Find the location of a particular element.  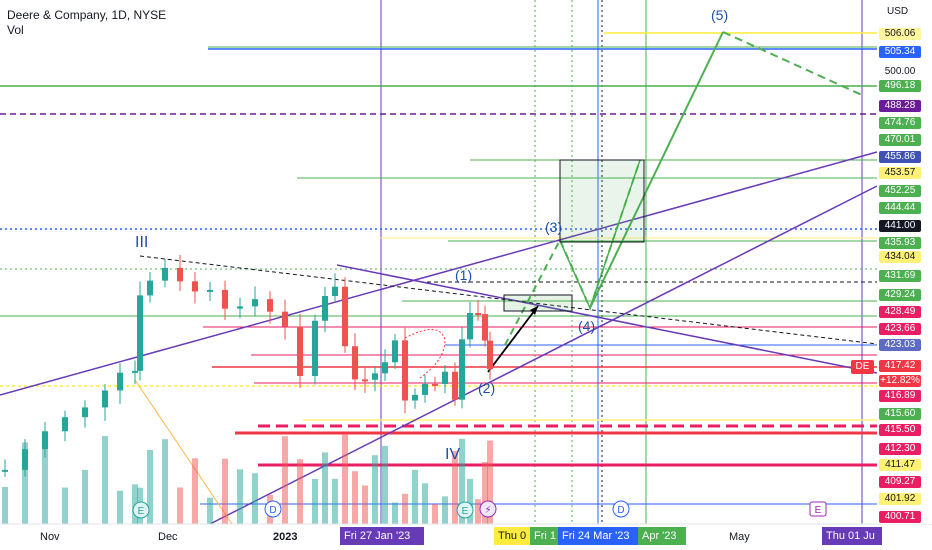

price-label: 453.57 is located at coordinates (900, 173).